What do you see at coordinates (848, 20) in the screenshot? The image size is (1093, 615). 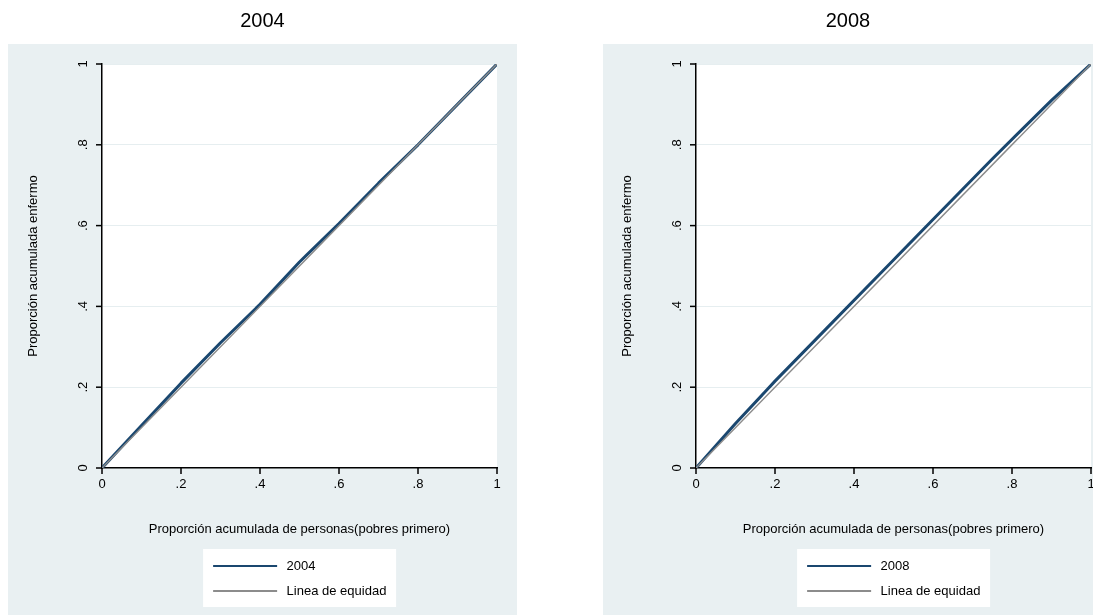 I see `chart-title: 2008` at bounding box center [848, 20].